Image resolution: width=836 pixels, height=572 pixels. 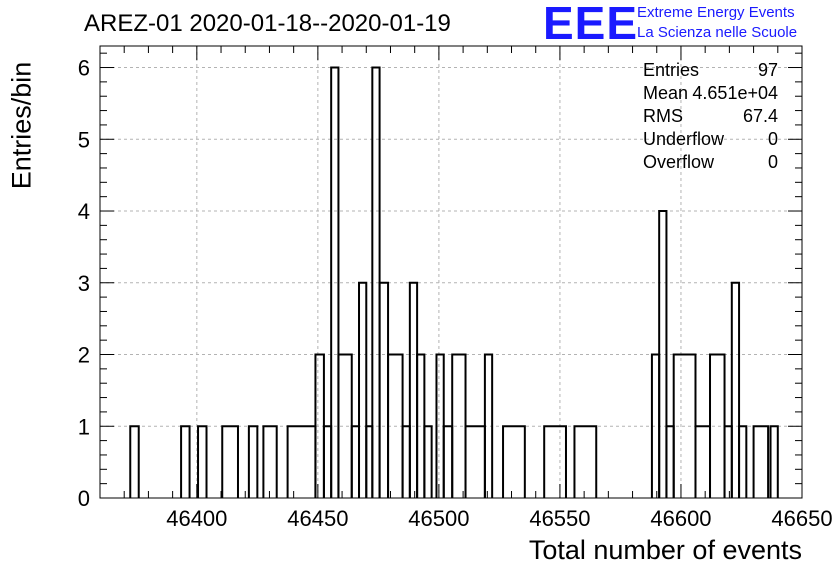 What do you see at coordinates (679, 162) in the screenshot?
I see `stat-name: Overflow` at bounding box center [679, 162].